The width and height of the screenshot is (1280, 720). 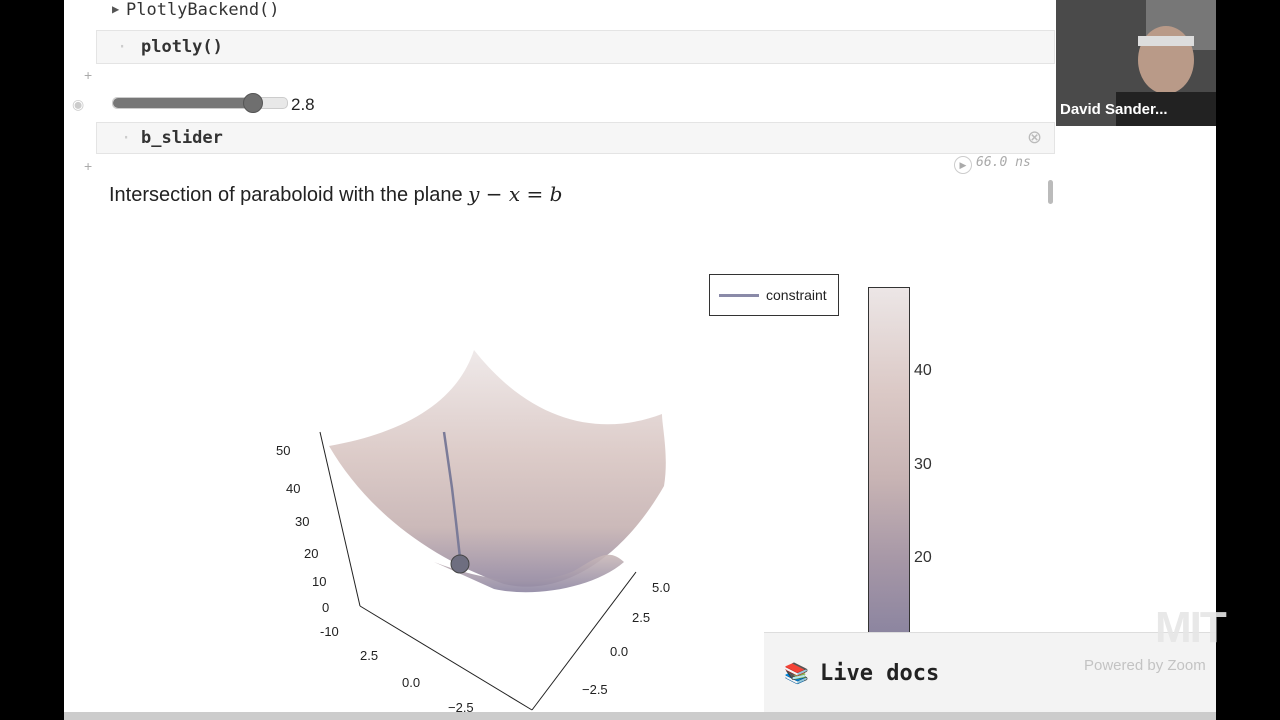 What do you see at coordinates (303, 105) in the screenshot?
I see `slider-value: 2.8` at bounding box center [303, 105].